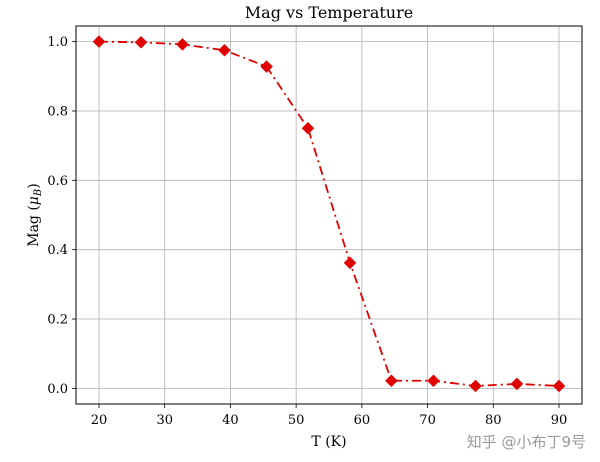  Describe the element at coordinates (526, 442) in the screenshot. I see `watermark: 知乎 @小布丁9号` at that location.